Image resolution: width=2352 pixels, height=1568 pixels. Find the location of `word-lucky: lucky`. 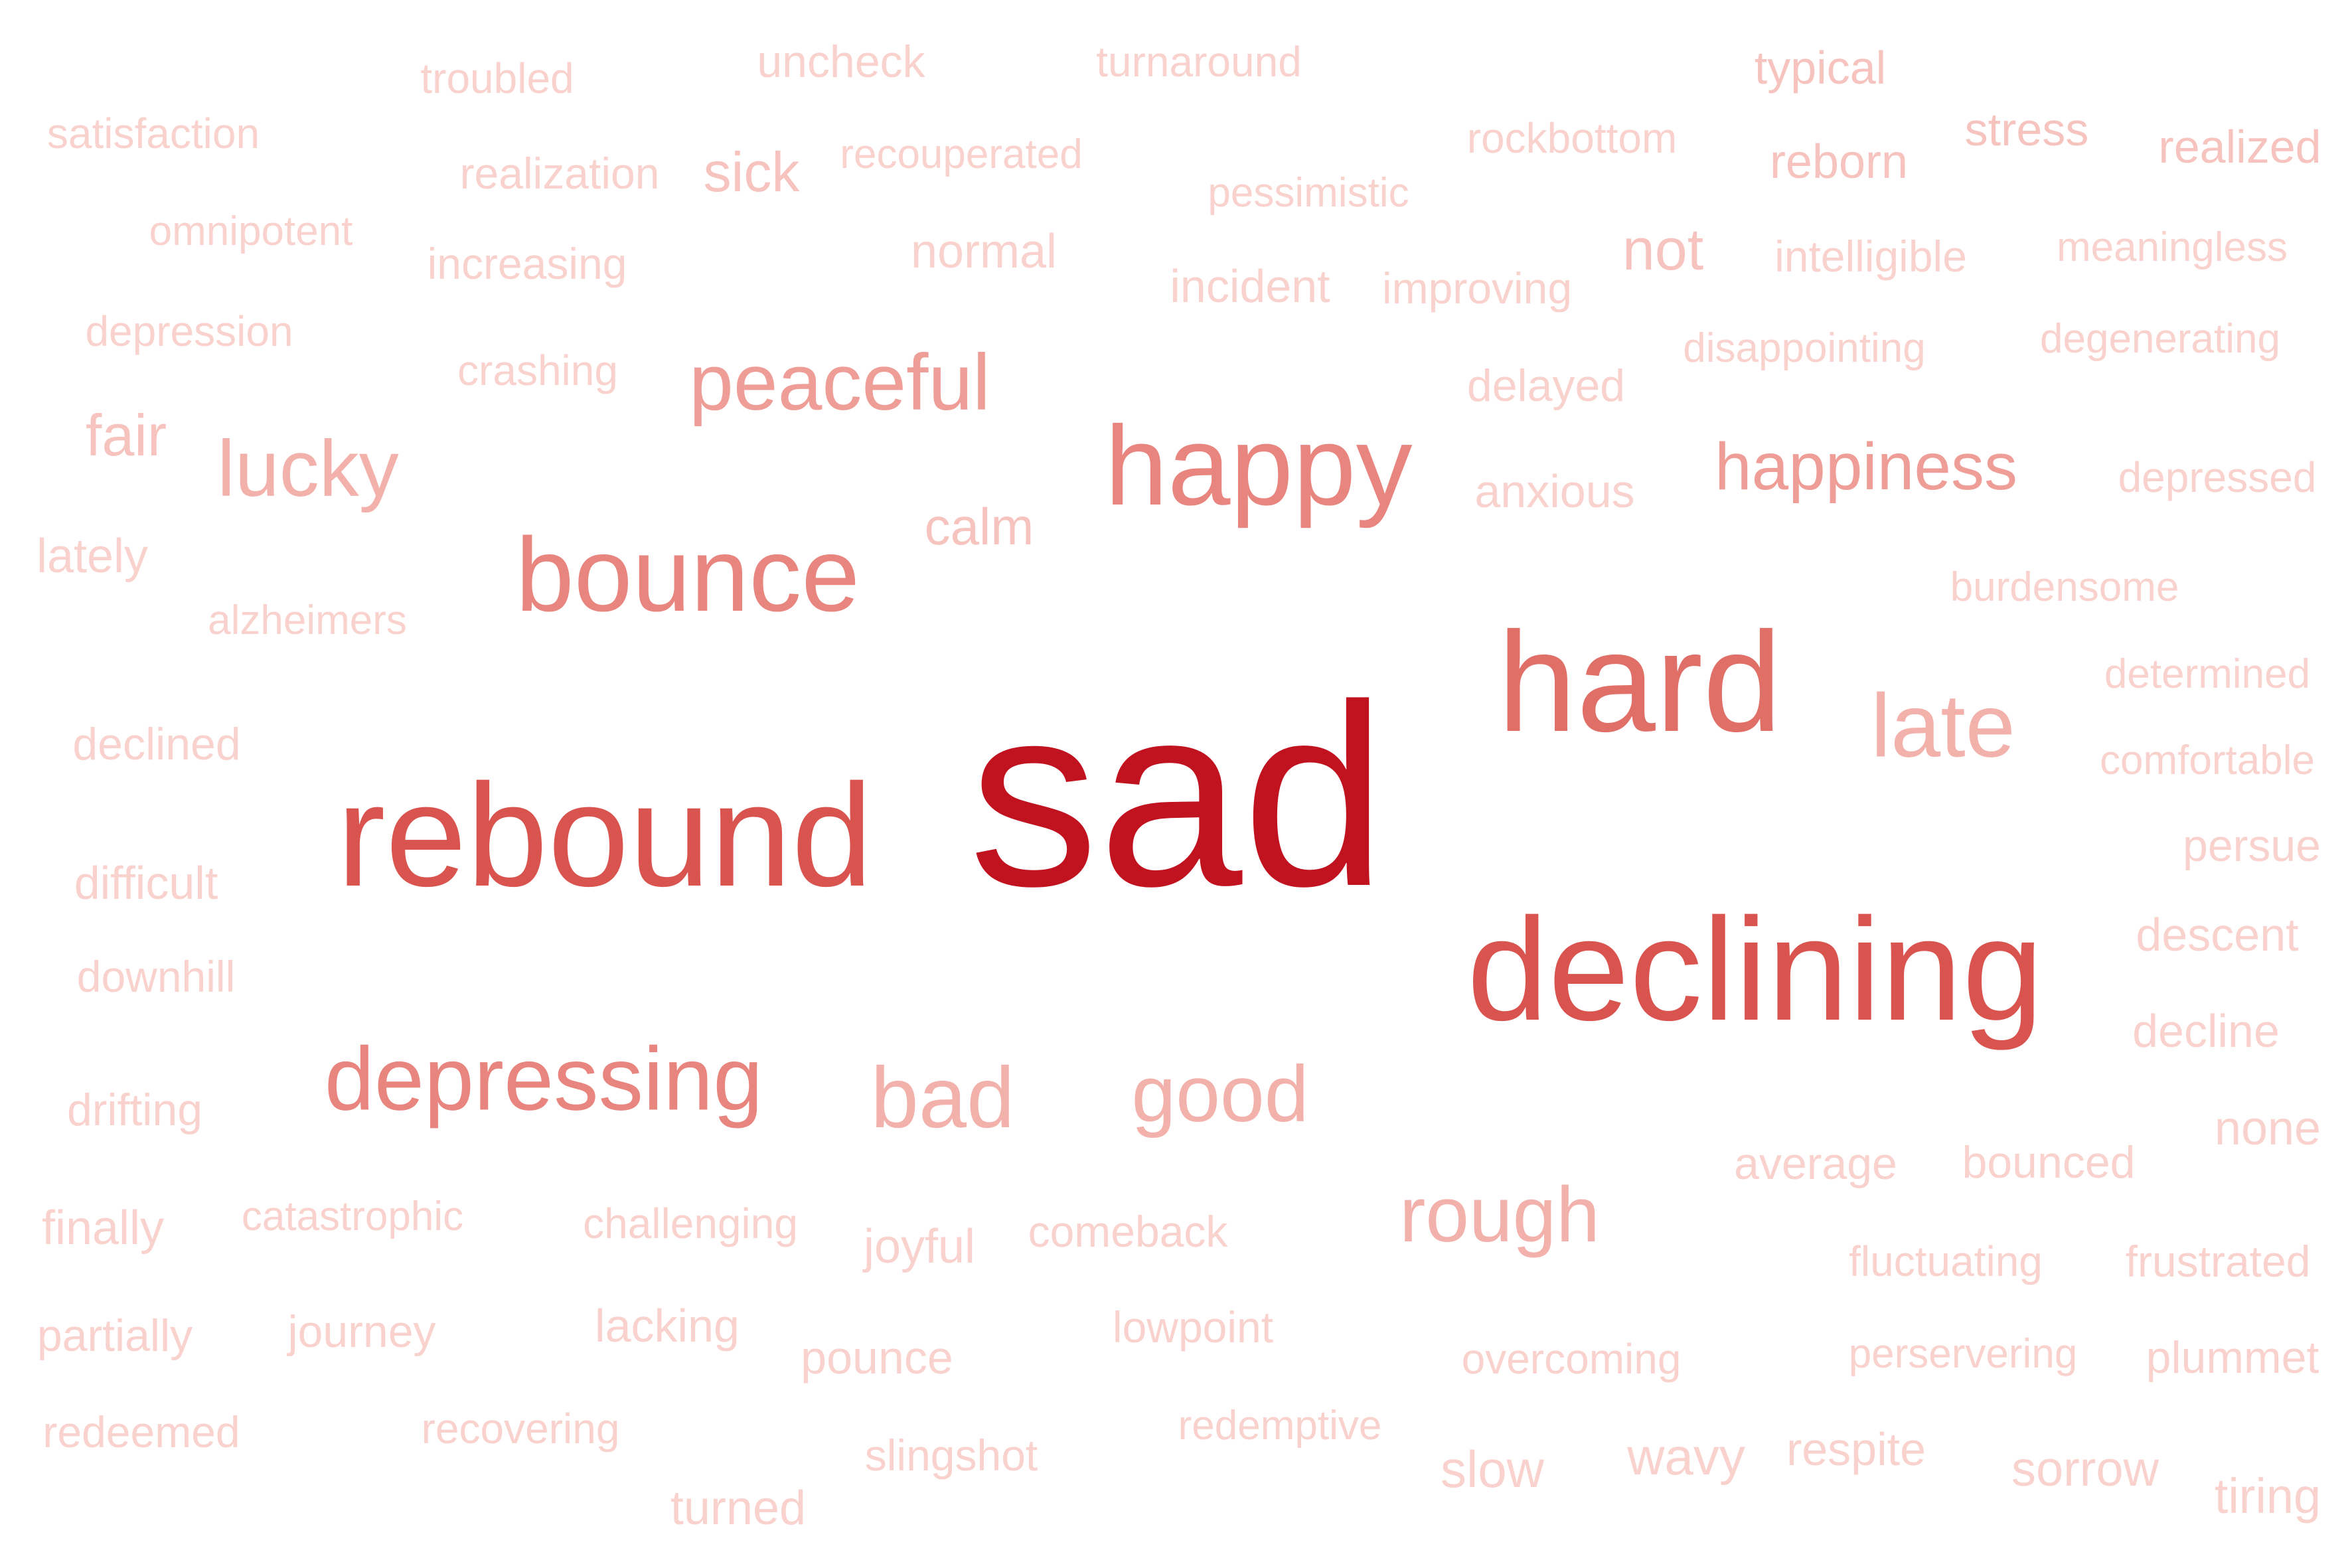

word-lucky: lucky is located at coordinates (308, 469).